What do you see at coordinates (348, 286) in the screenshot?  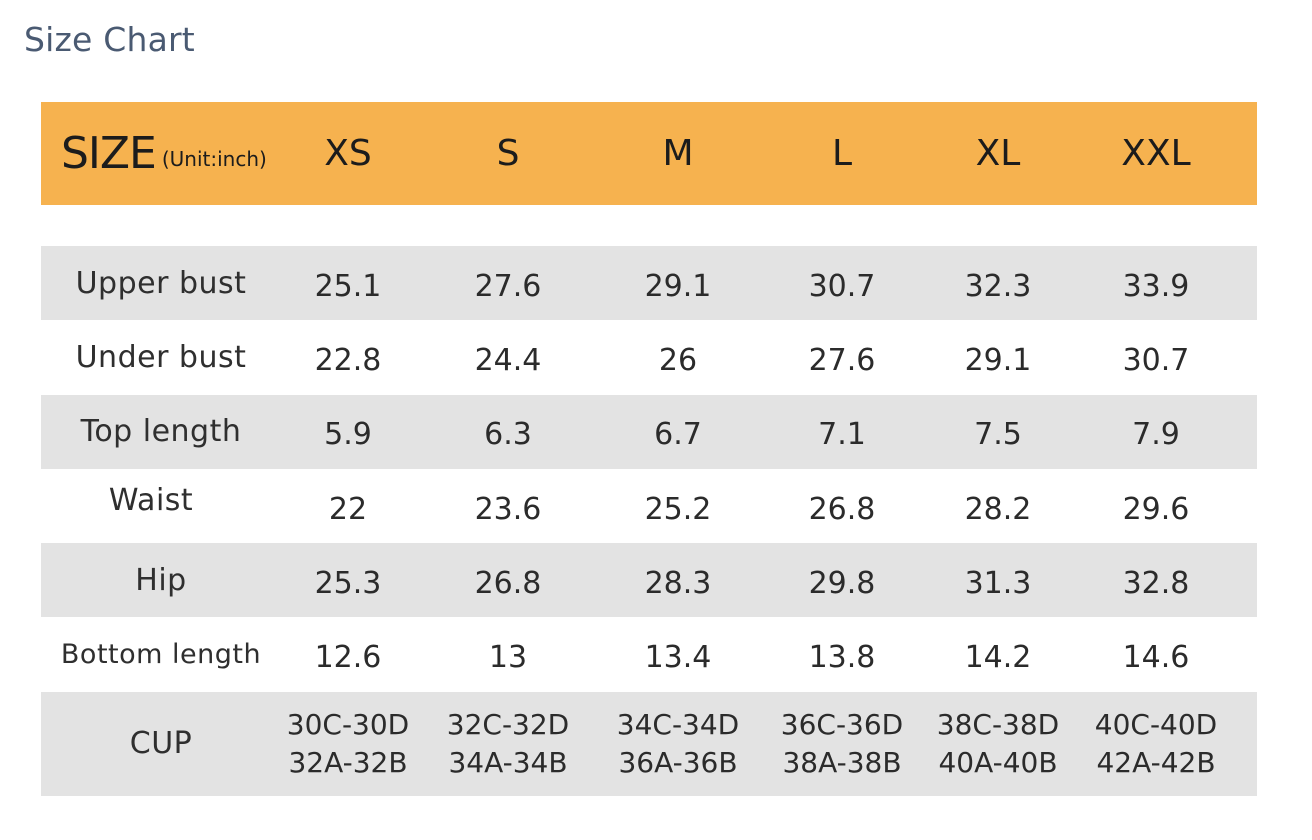 I see `table-cell: 25.1` at bounding box center [348, 286].